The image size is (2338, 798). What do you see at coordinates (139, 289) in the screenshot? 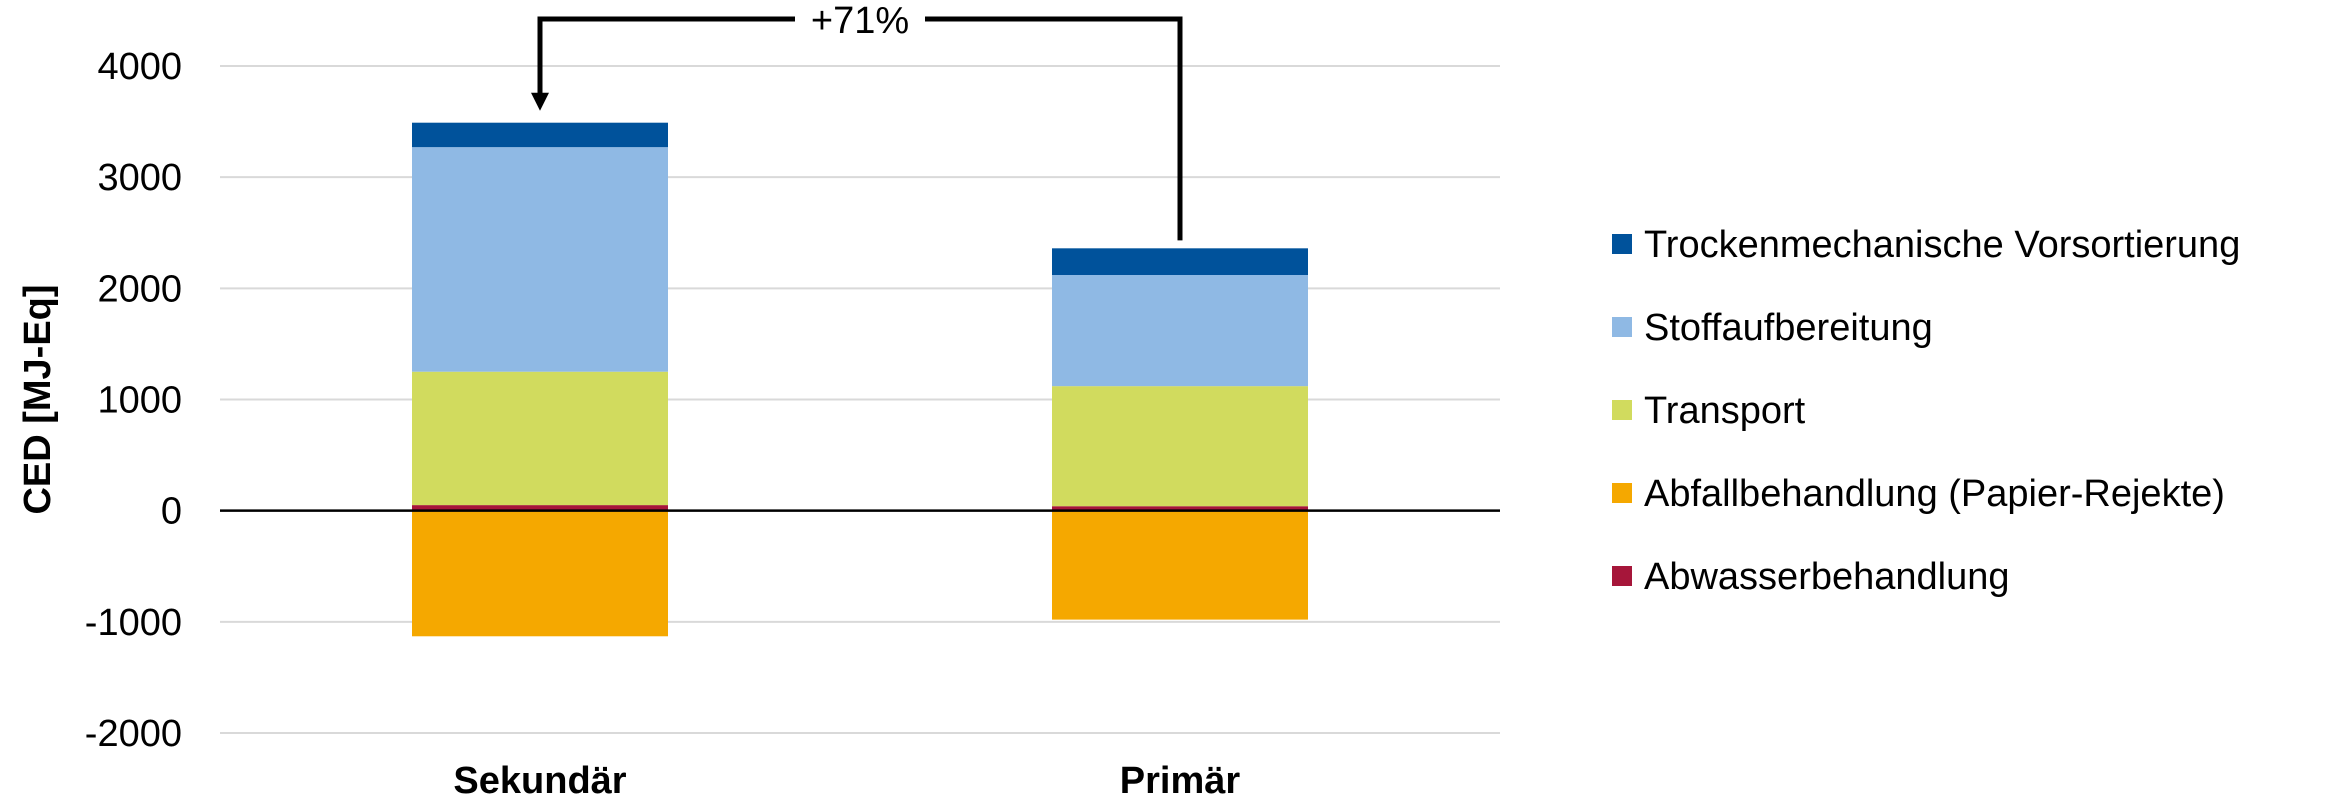
I see `y-tick-label: 2000` at bounding box center [139, 289].